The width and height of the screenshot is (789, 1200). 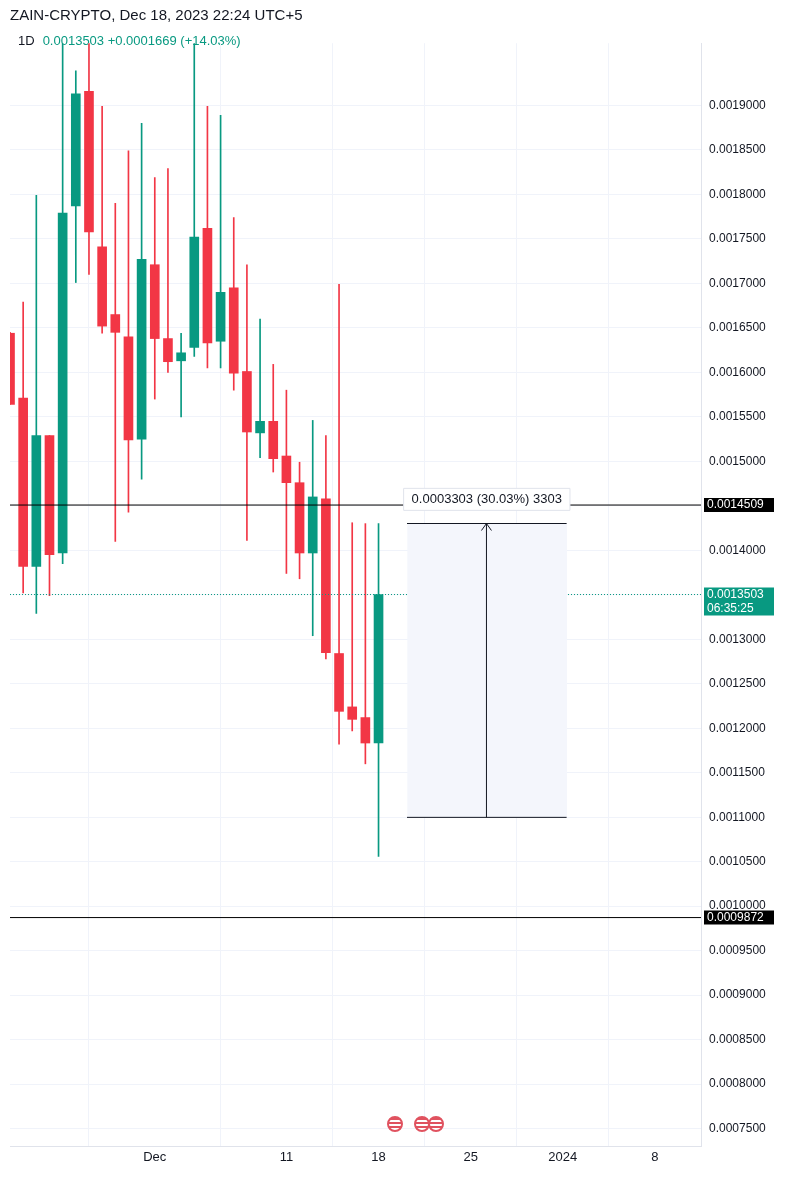 I want to click on y-tick-label: 0.0014000, so click(x=738, y=549).